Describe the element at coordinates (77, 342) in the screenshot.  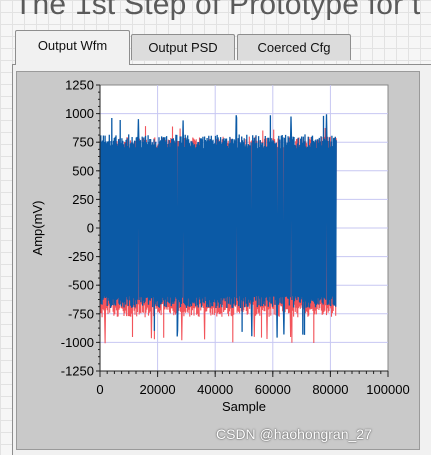
I see `y-tick-label: -1000` at that location.